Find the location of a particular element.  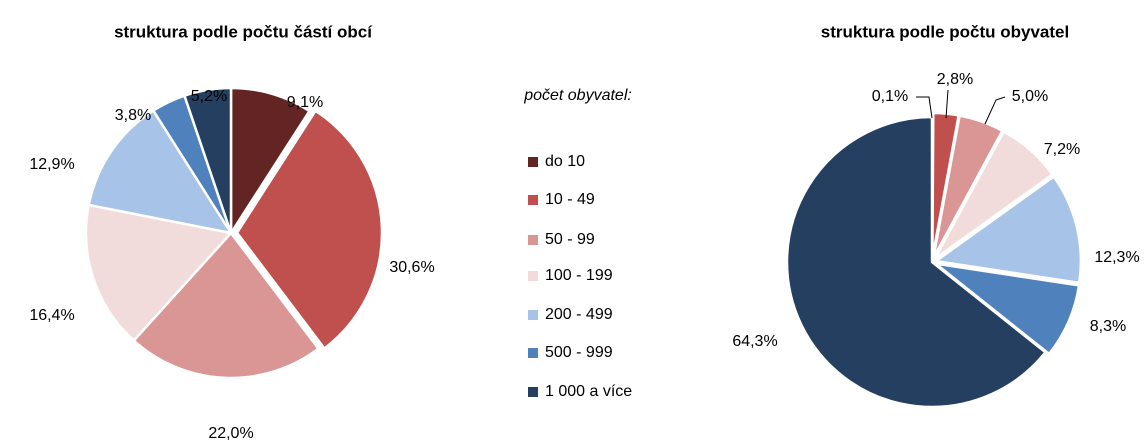

data-label: 64,3% is located at coordinates (754, 341).